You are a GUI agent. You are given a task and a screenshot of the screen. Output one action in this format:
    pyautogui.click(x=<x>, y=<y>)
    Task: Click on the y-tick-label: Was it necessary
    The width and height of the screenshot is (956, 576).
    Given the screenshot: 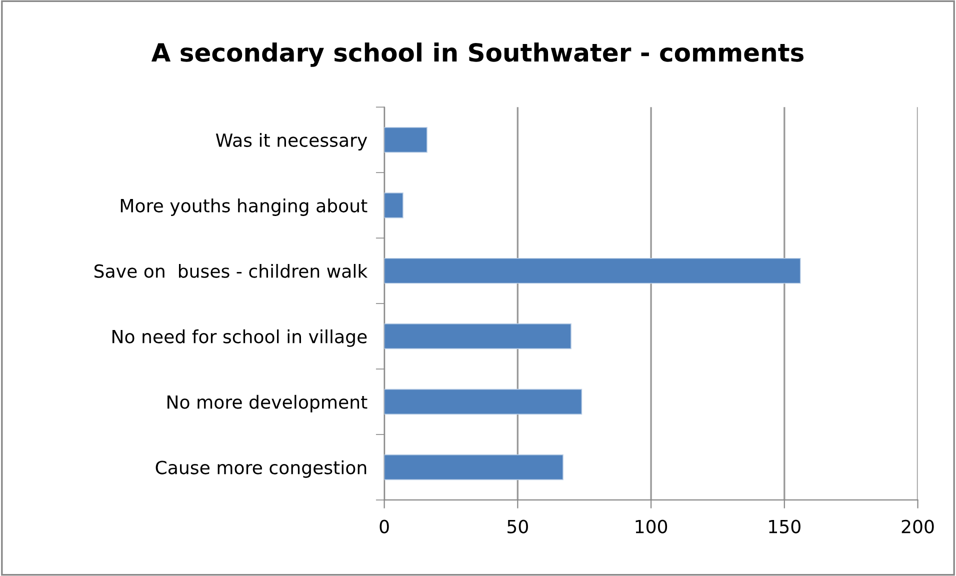 What is the action you would take?
    pyautogui.click(x=292, y=141)
    